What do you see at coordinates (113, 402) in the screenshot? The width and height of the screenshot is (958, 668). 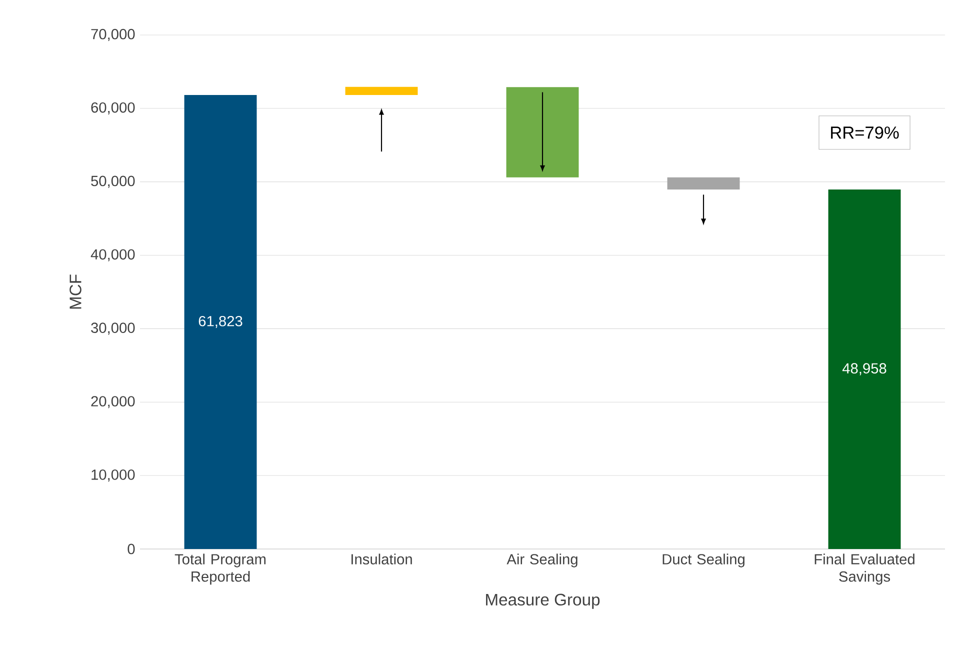 I see `y-tick-label: 20,000` at bounding box center [113, 402].